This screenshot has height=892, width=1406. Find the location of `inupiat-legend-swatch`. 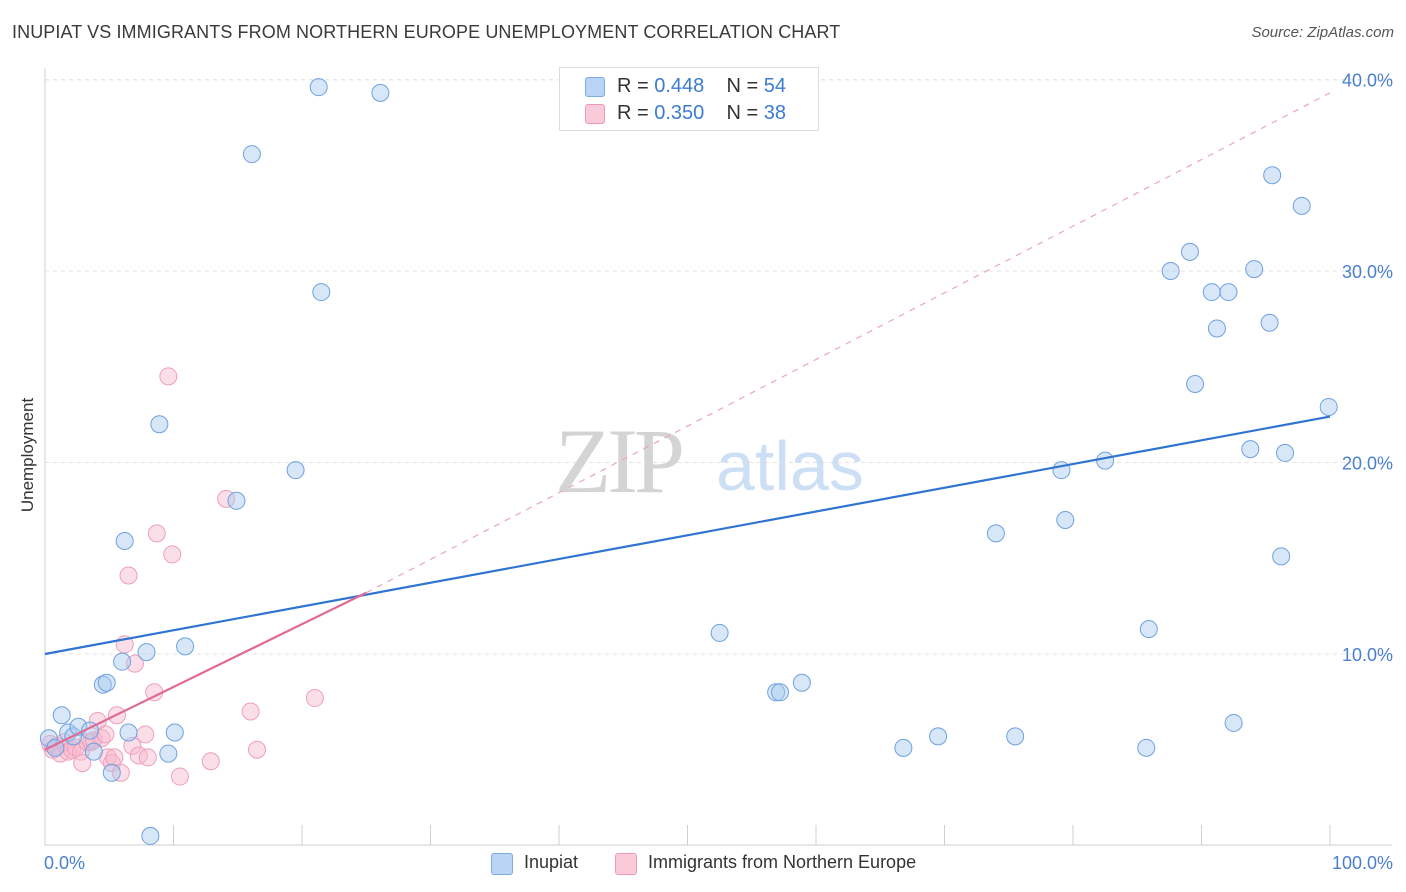

inupiat-legend-swatch is located at coordinates (502, 864).